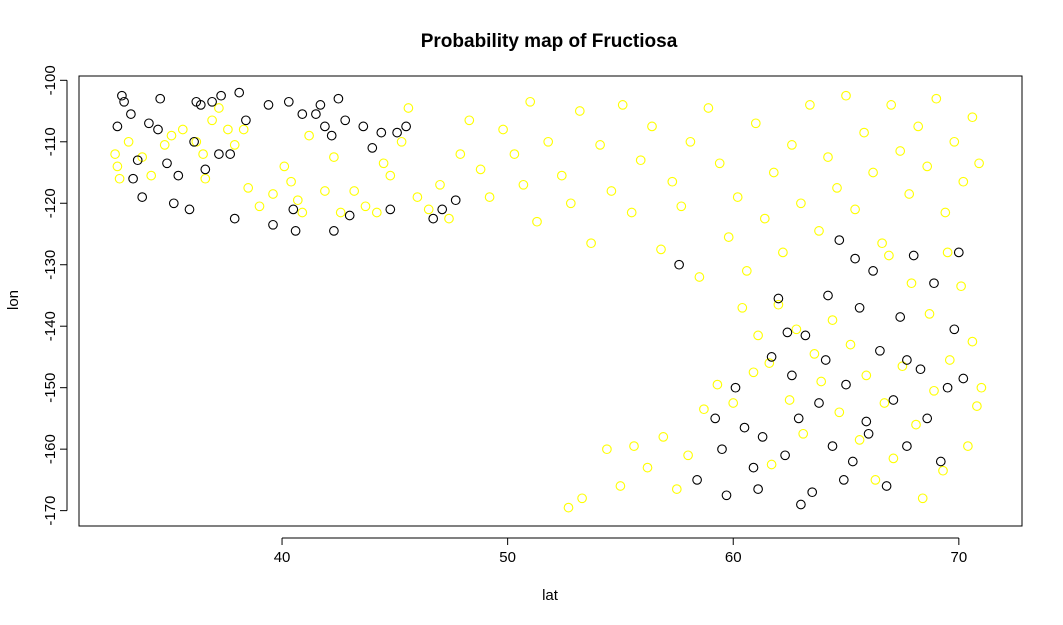  Describe the element at coordinates (50, 511) in the screenshot. I see `y-tick-label: -170` at that location.